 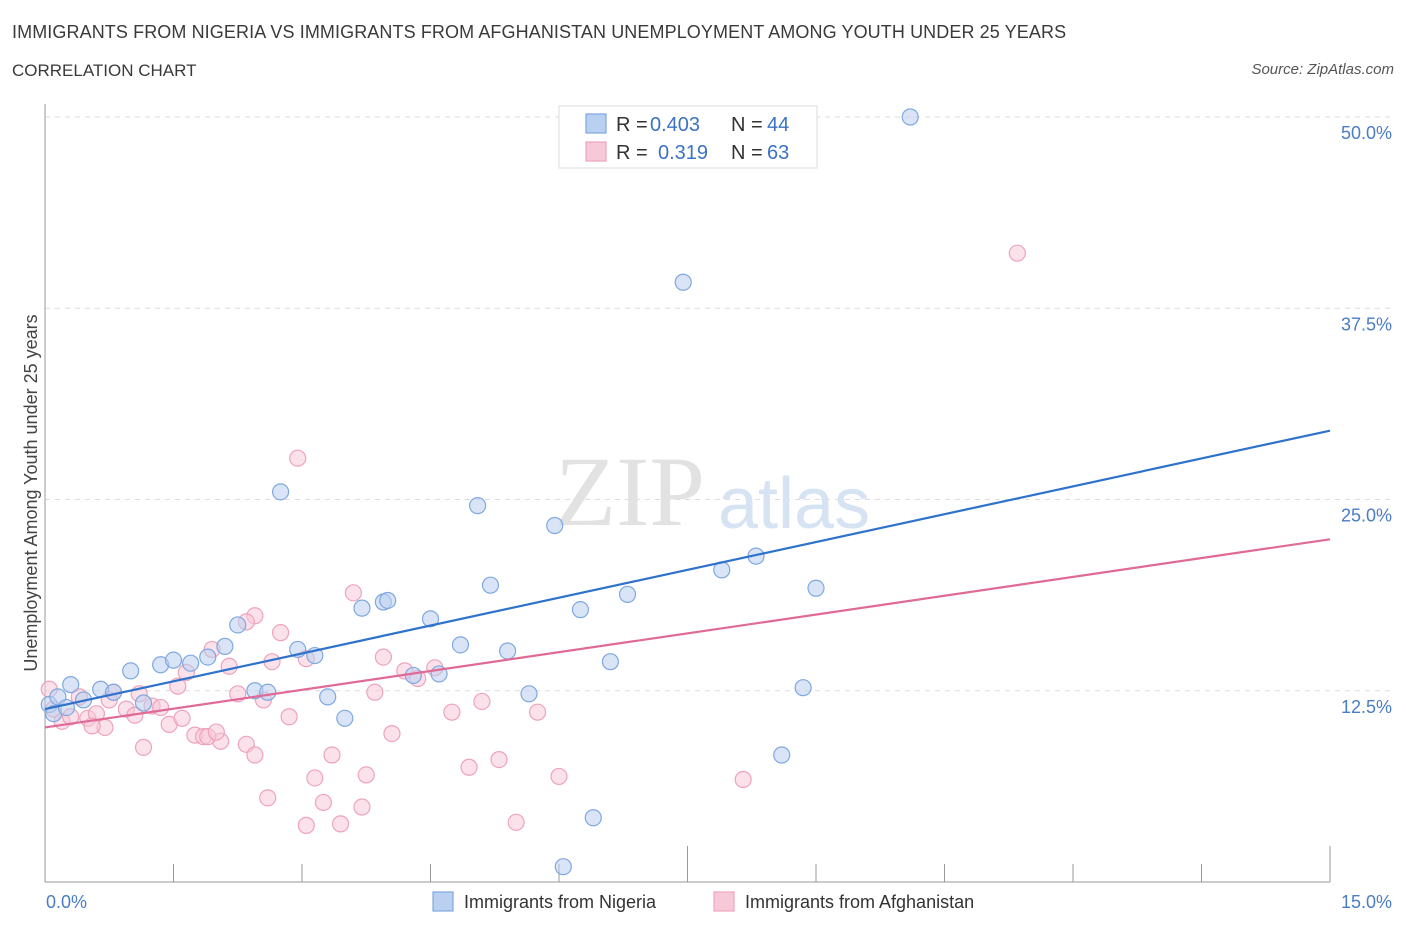 What do you see at coordinates (104, 70) in the screenshot?
I see `chart-subtitle: CORRELATION CHART` at bounding box center [104, 70].